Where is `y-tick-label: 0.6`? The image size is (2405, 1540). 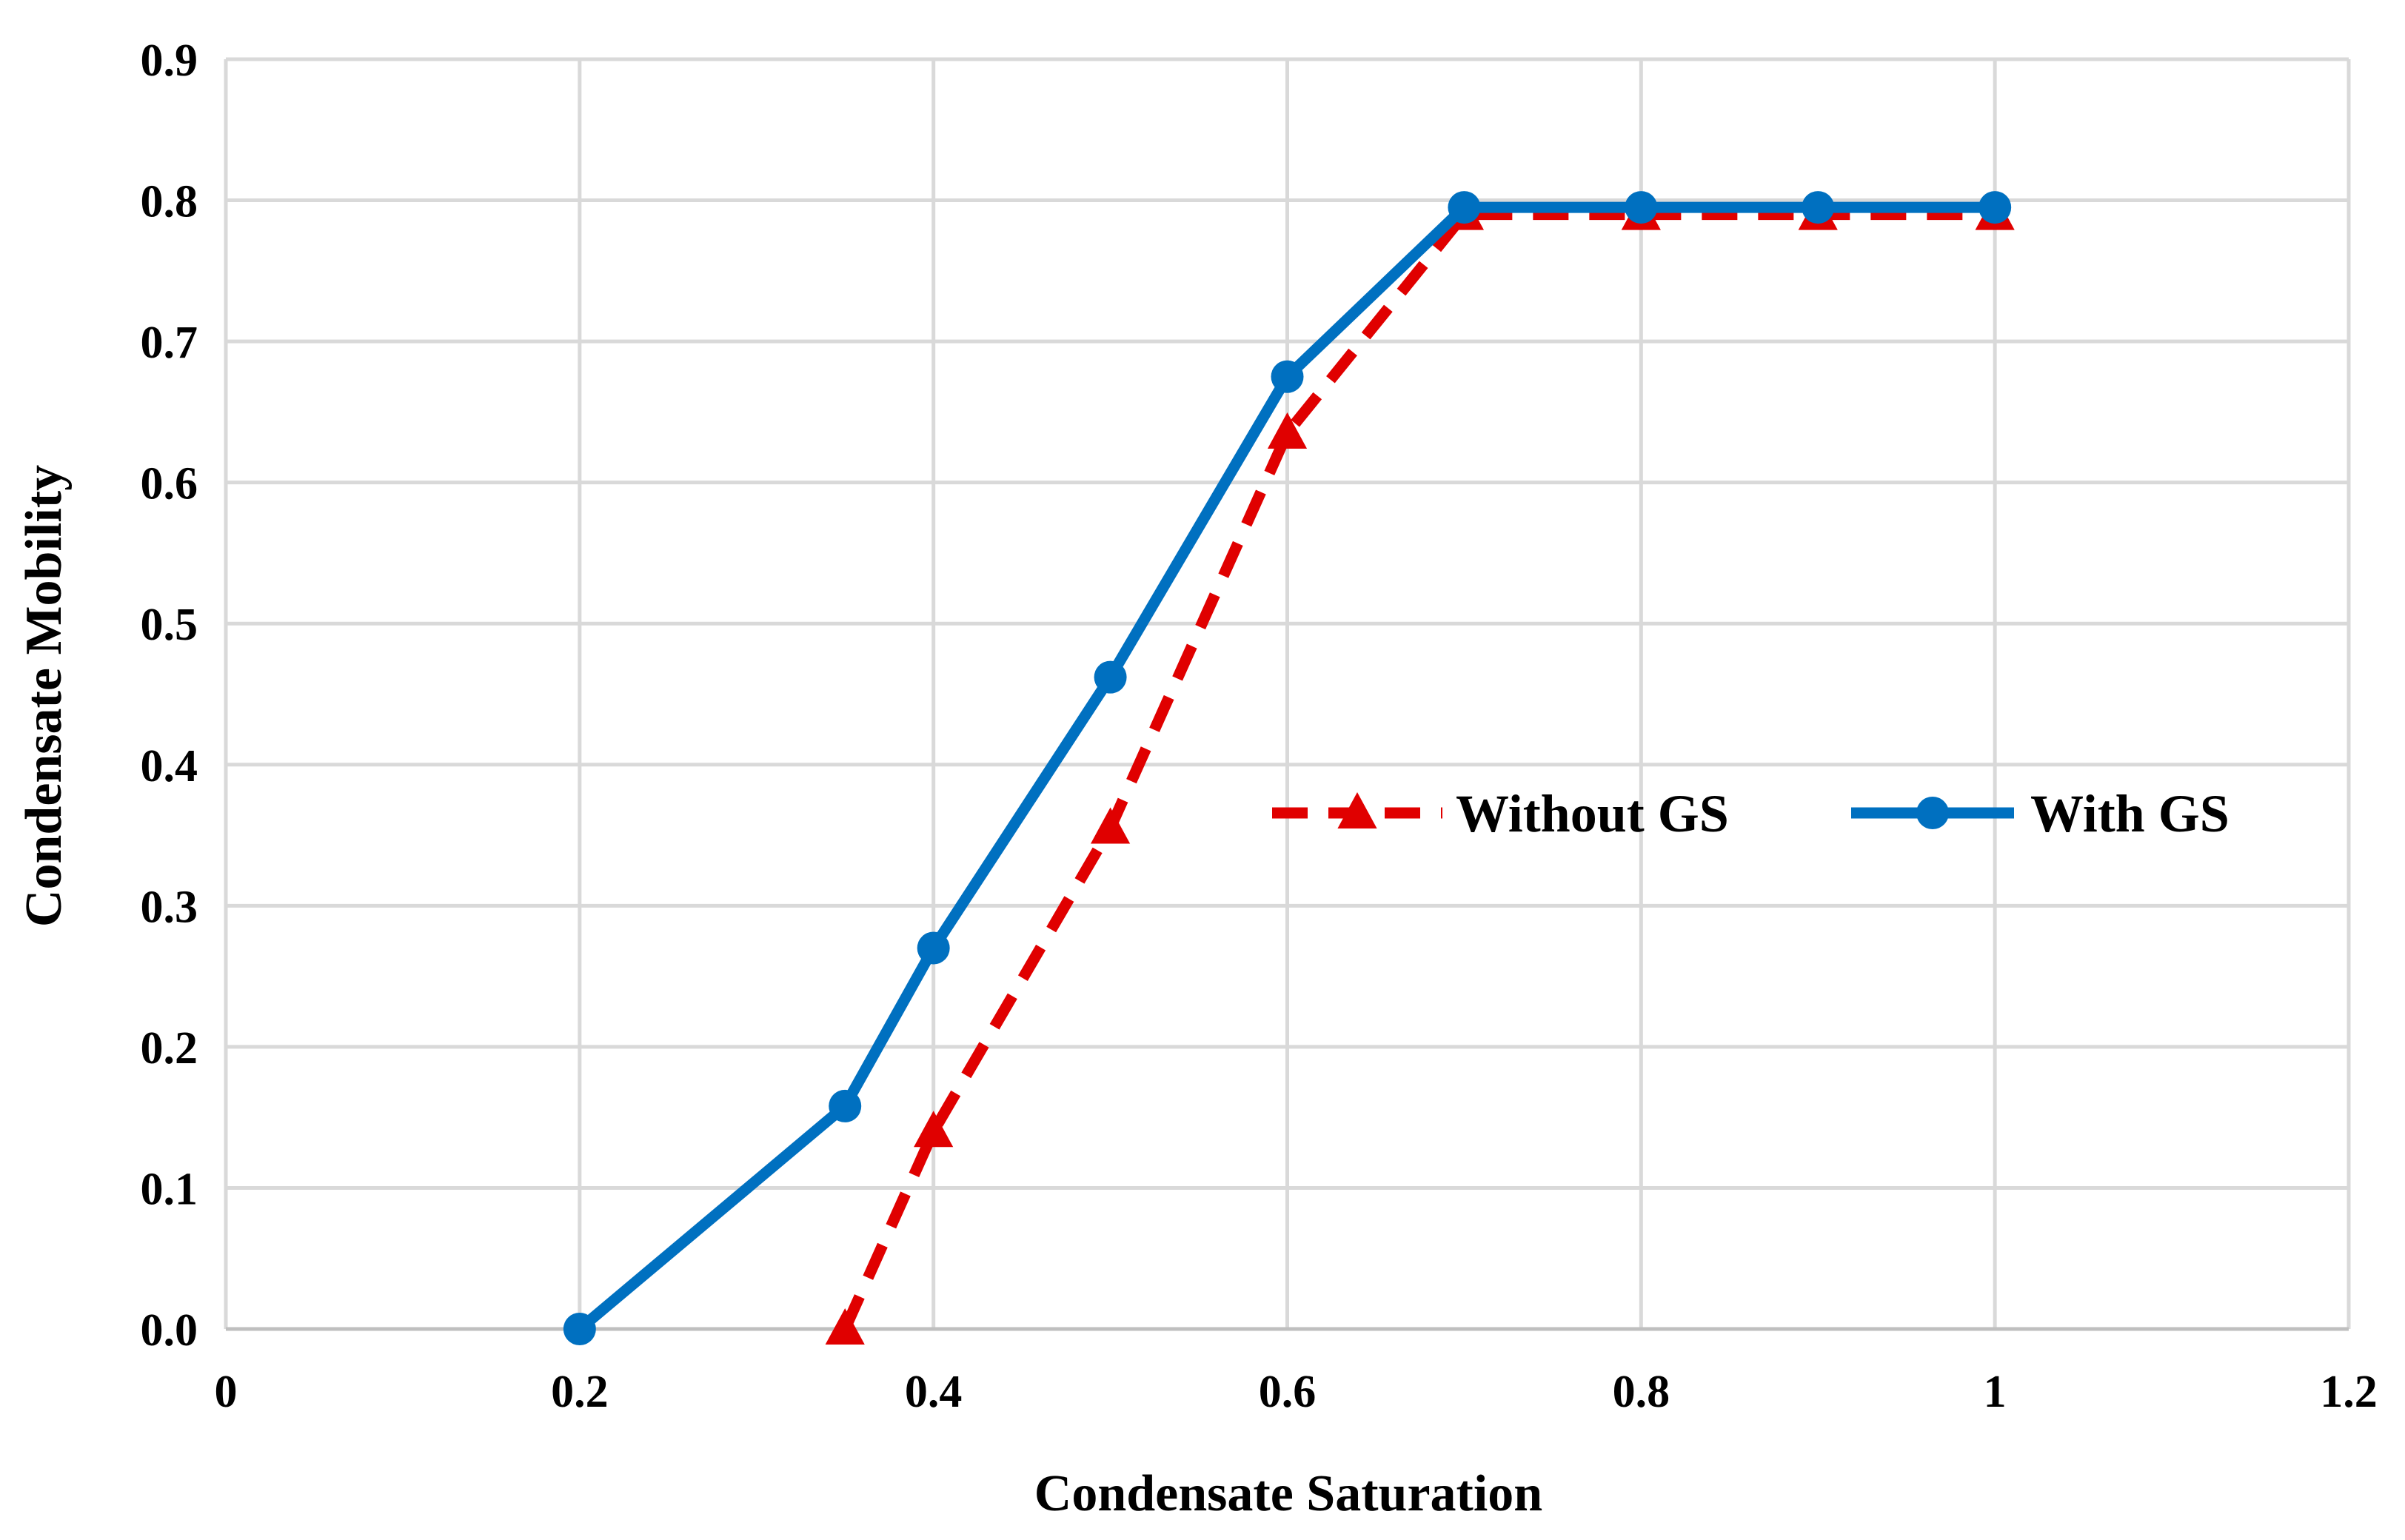 y-tick-label: 0.6 is located at coordinates (170, 484).